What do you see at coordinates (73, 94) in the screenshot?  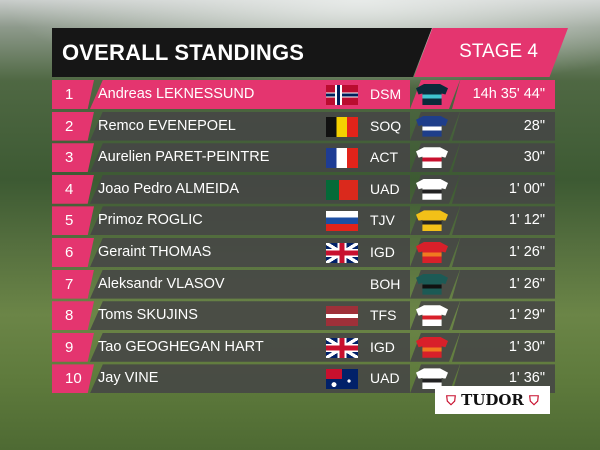 I see `rank: 1` at bounding box center [73, 94].